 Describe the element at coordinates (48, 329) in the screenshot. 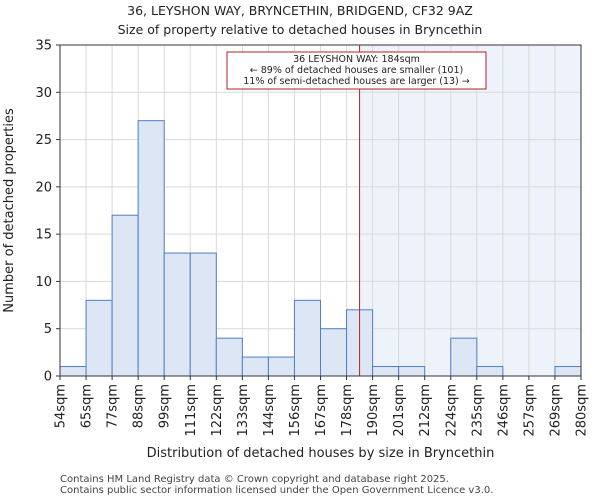

I see `y-tick-label: 5` at that location.